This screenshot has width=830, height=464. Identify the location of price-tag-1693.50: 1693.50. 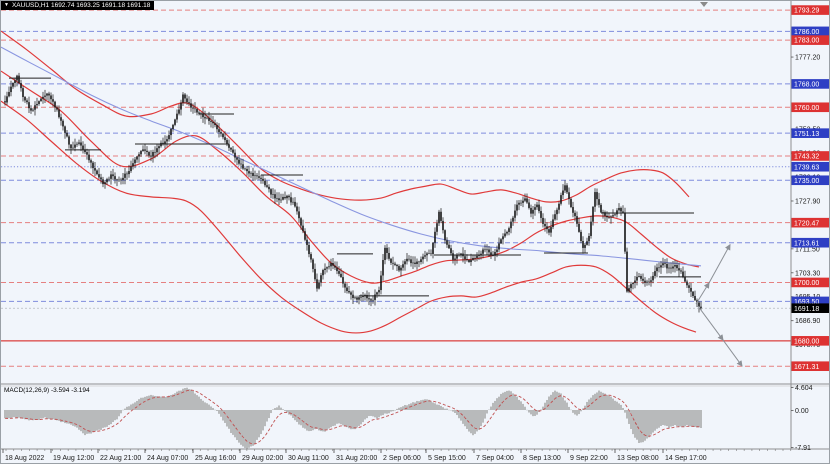
(810, 301).